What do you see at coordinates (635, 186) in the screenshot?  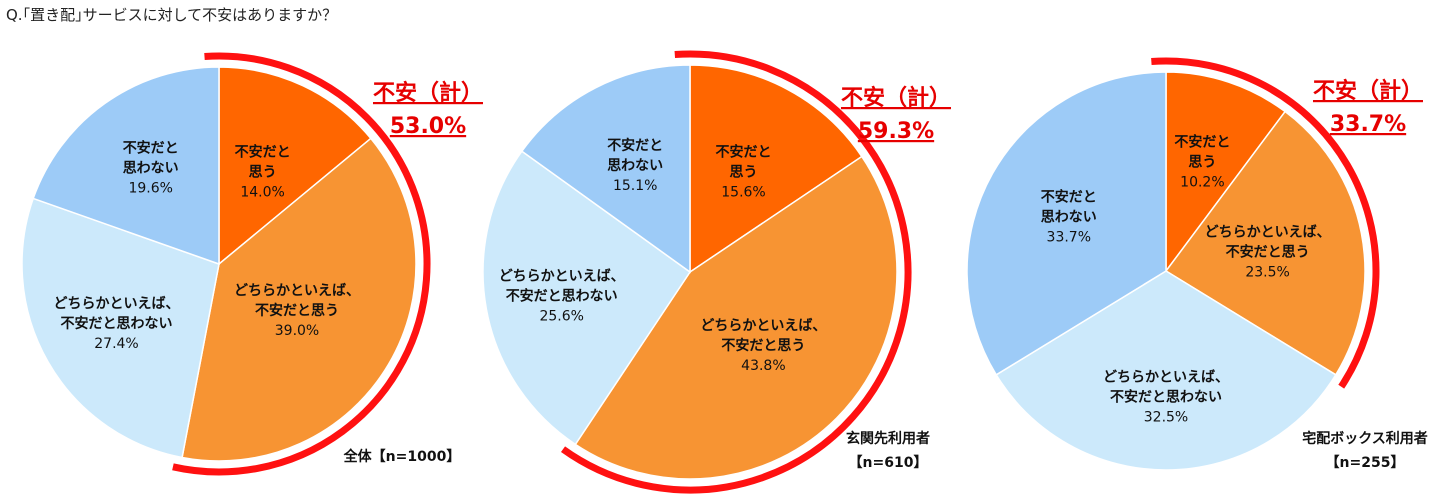 I see `slice-value-label: 15.1%` at bounding box center [635, 186].